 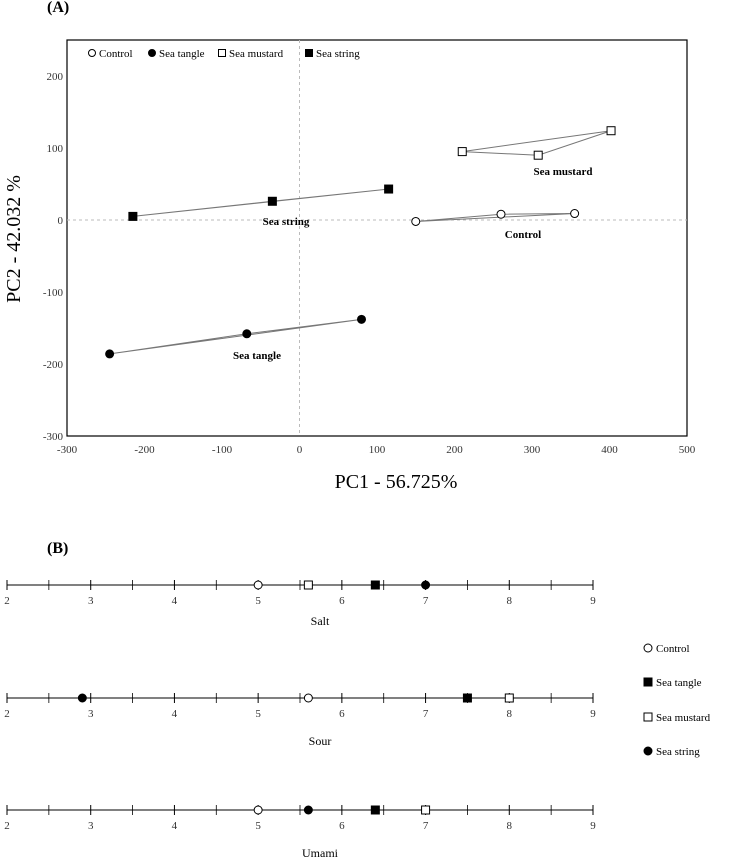 What do you see at coordinates (53, 437) in the screenshot?
I see `y-tick-label: -300` at bounding box center [53, 437].